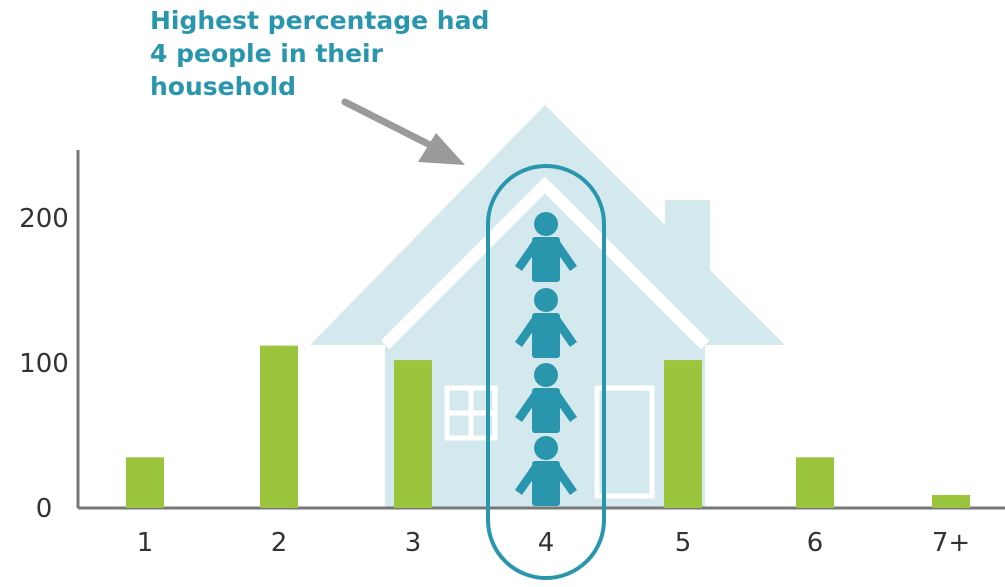  What do you see at coordinates (815, 543) in the screenshot?
I see `x-tick-label: 6` at bounding box center [815, 543].